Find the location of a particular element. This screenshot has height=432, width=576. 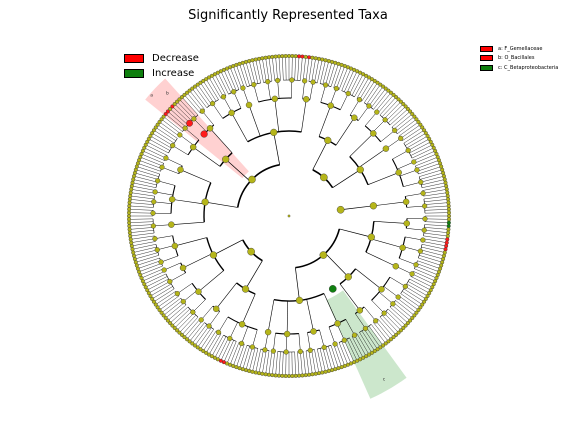

clade-label-b: b is located at coordinates (167, 93).